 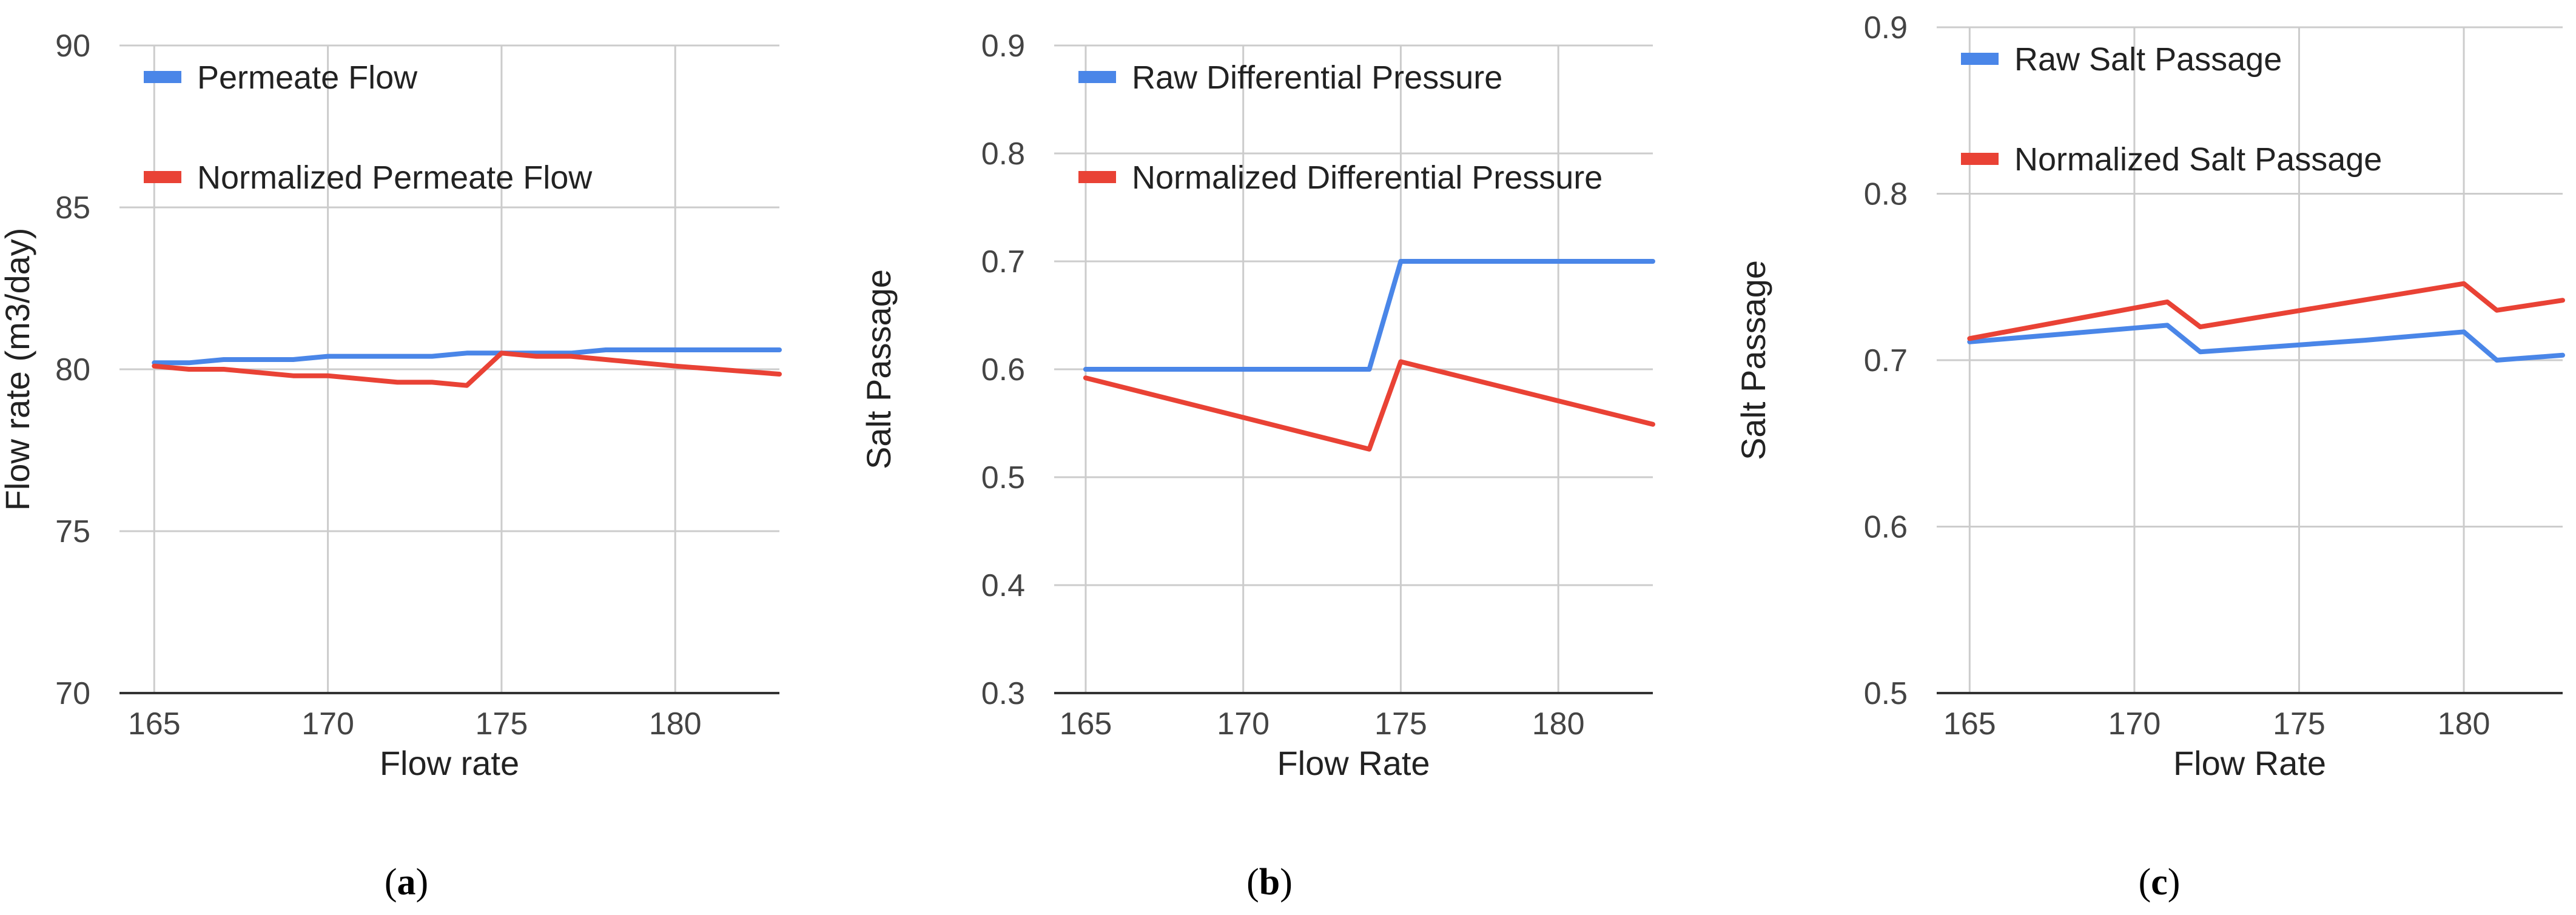 I want to click on chart-b-ytick-label: 0.9, so click(x=1003, y=46).